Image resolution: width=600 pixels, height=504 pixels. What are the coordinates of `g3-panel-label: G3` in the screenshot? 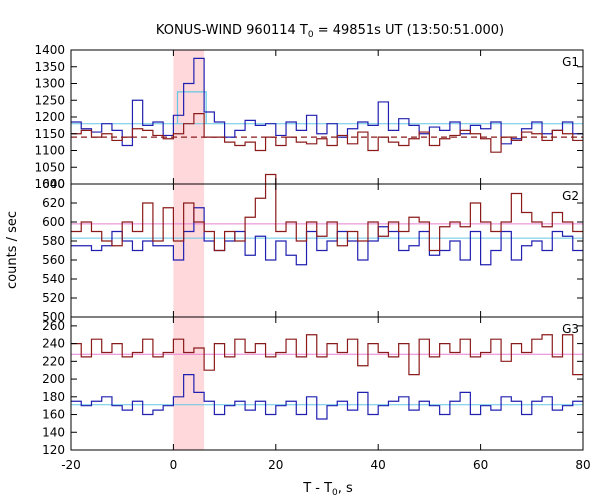 It's located at (570, 329).